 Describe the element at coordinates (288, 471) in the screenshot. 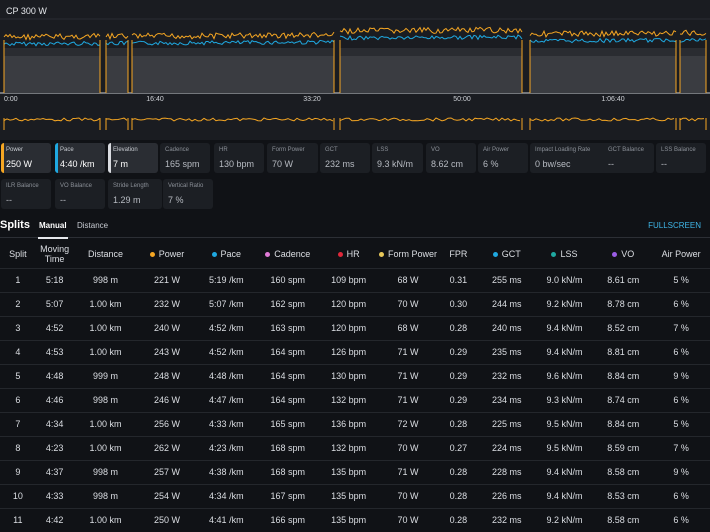

I see `table-cell: 168 spm` at that location.